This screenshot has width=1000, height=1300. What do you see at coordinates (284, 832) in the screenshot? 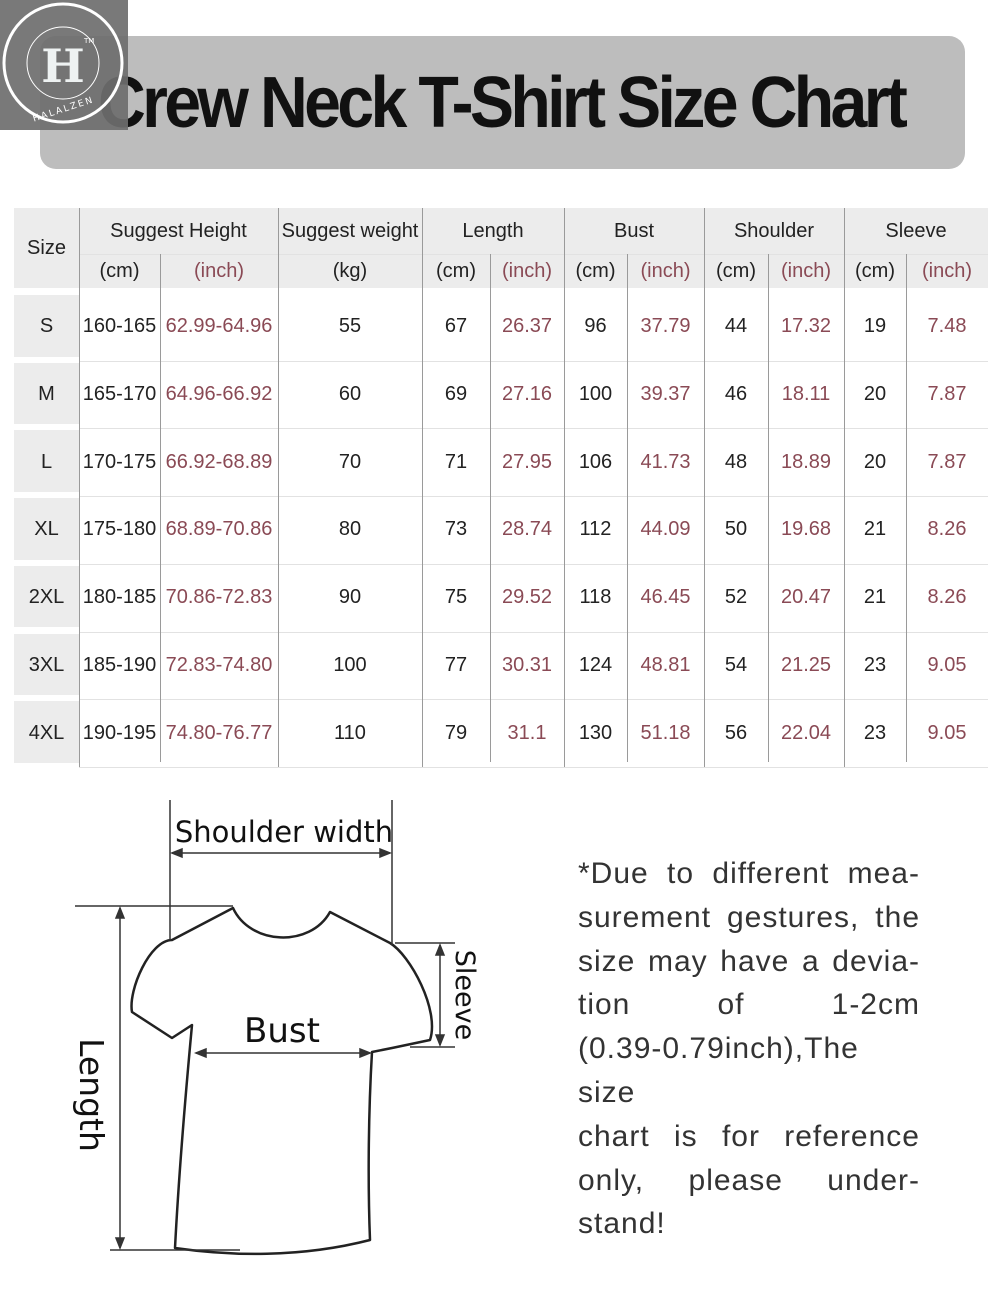
I see `shoulder-width-label: Shoulder width` at bounding box center [284, 832].